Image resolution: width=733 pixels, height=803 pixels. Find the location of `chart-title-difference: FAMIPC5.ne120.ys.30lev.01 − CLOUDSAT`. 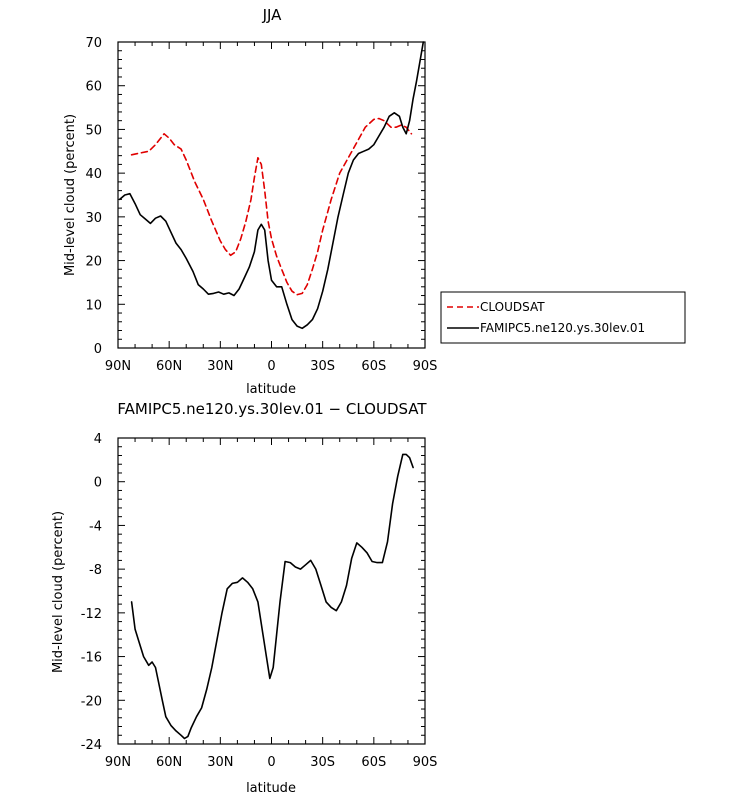

chart-title-difference: FAMIPC5.ne120.ys.30lev.01 − CLOUDSAT is located at coordinates (272, 409).